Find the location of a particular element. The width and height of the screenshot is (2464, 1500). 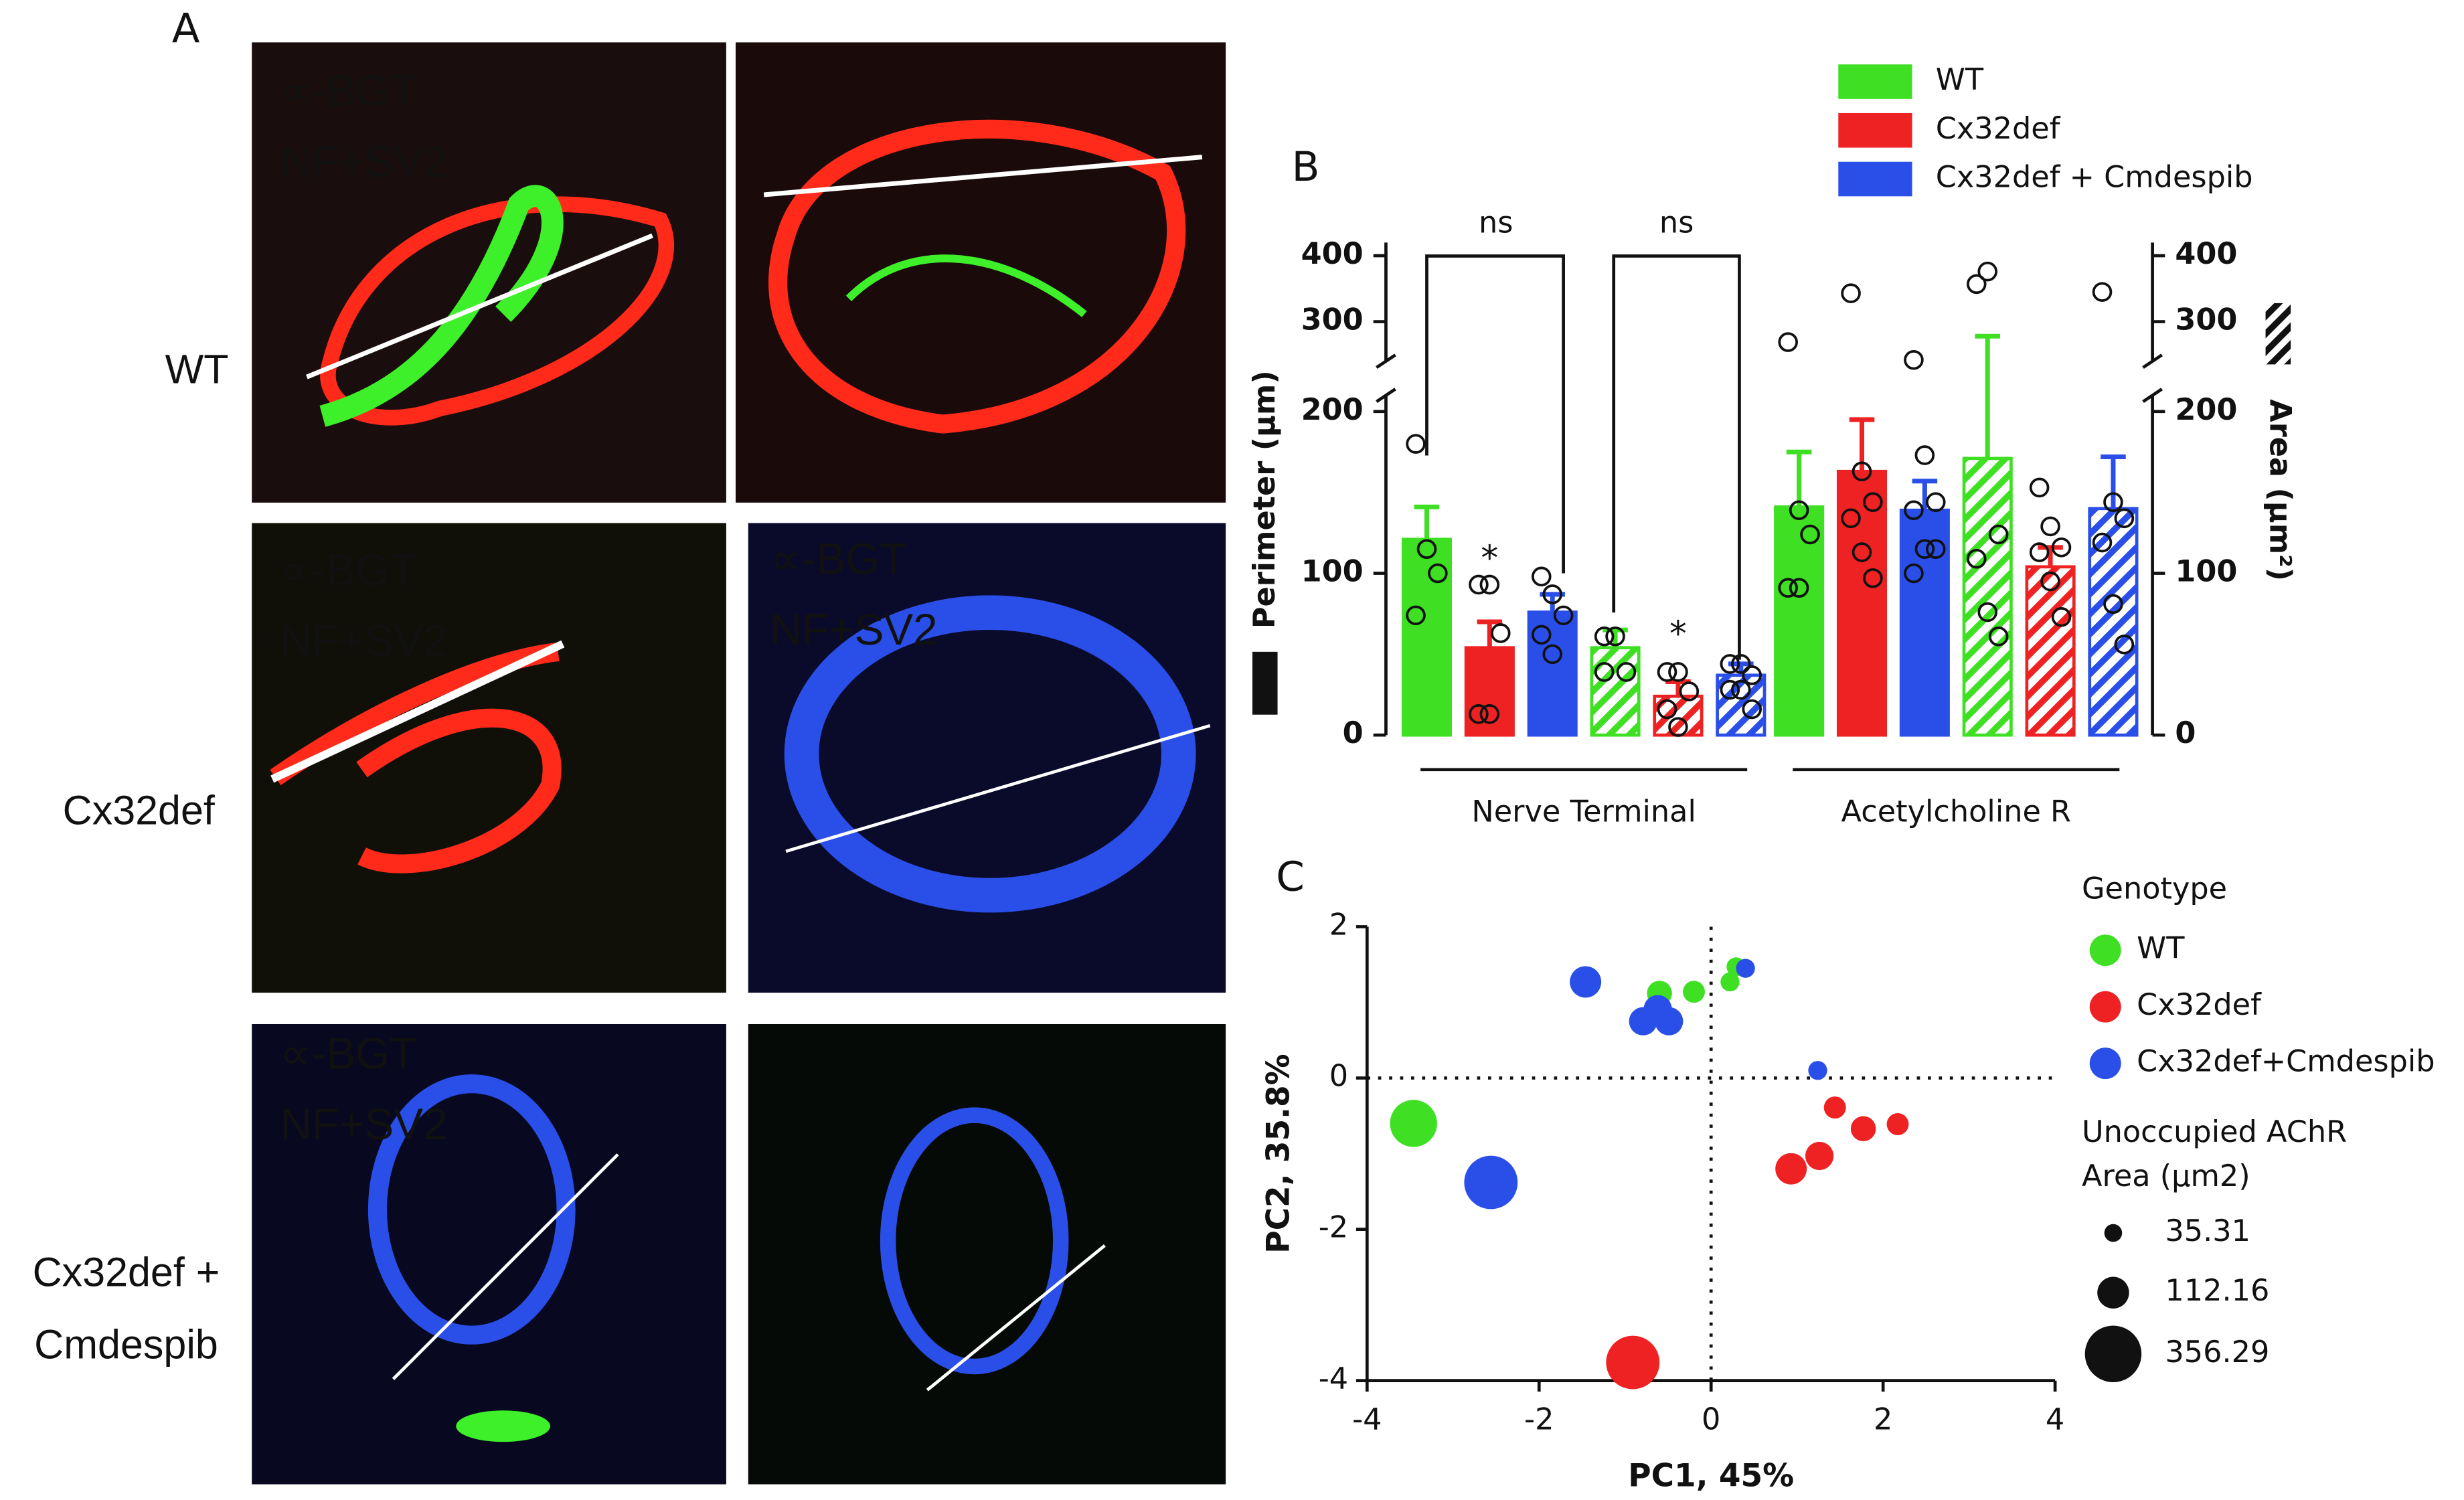

panel-label: B is located at coordinates (1306, 167).